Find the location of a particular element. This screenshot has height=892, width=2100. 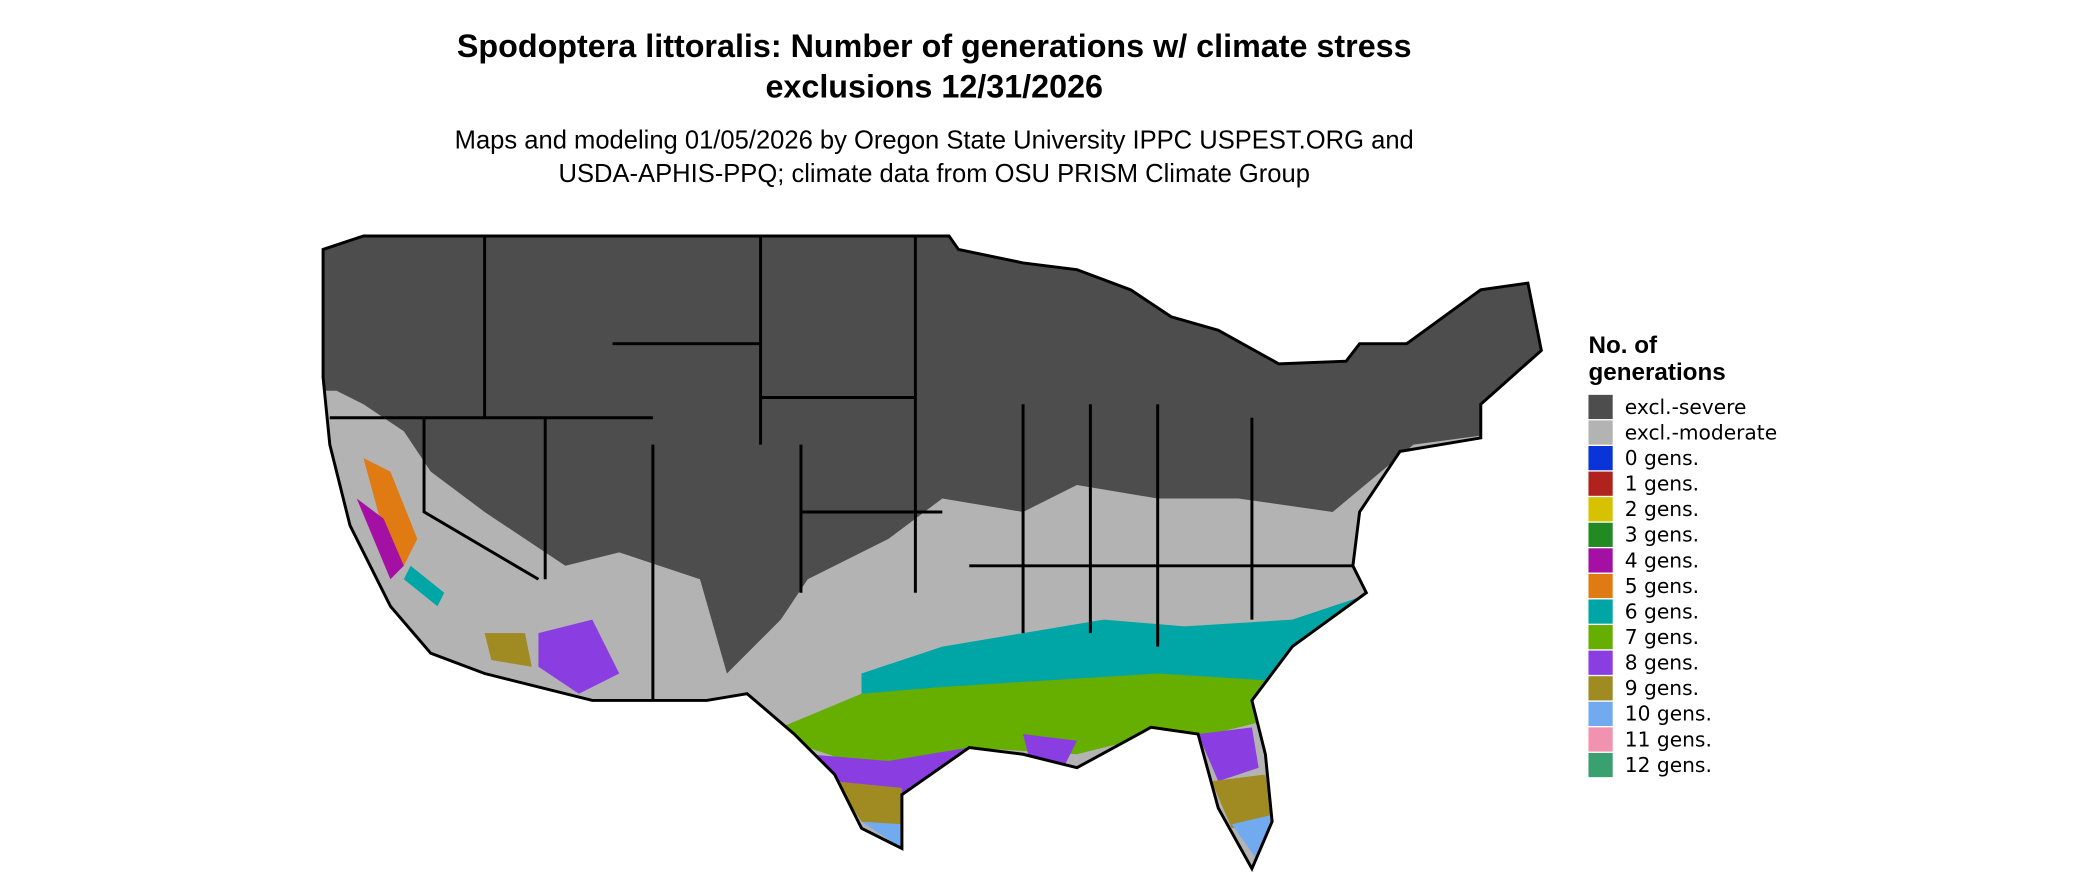

legend-label: 4 gens. is located at coordinates (1662, 560).